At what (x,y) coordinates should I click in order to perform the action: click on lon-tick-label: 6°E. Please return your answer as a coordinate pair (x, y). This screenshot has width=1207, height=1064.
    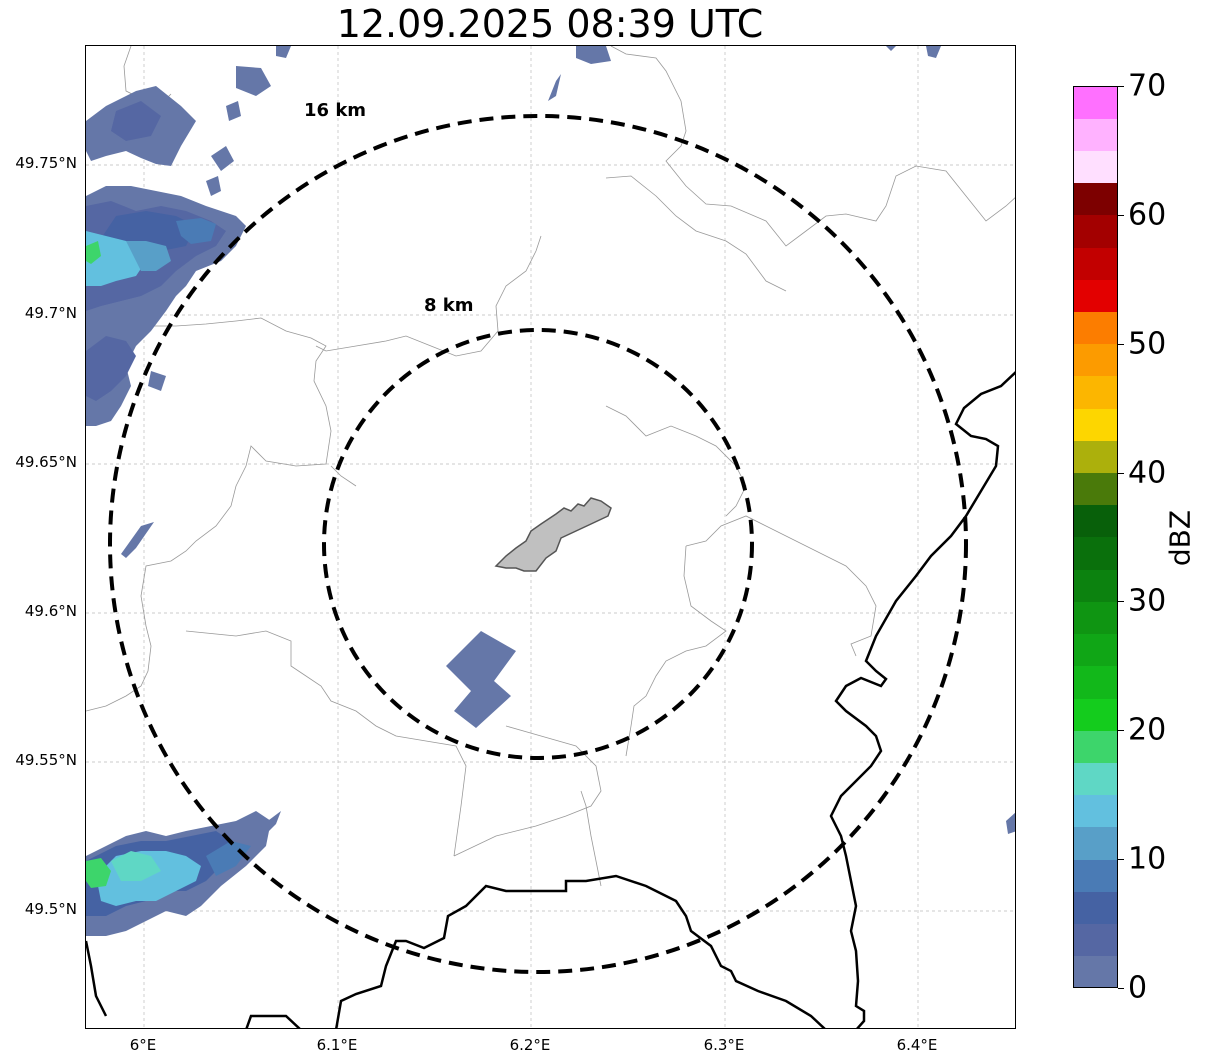
    Looking at the image, I should click on (143, 1045).